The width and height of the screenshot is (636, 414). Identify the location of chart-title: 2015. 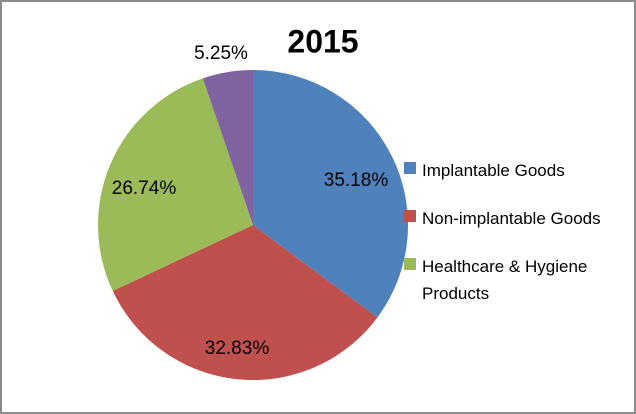
(323, 41).